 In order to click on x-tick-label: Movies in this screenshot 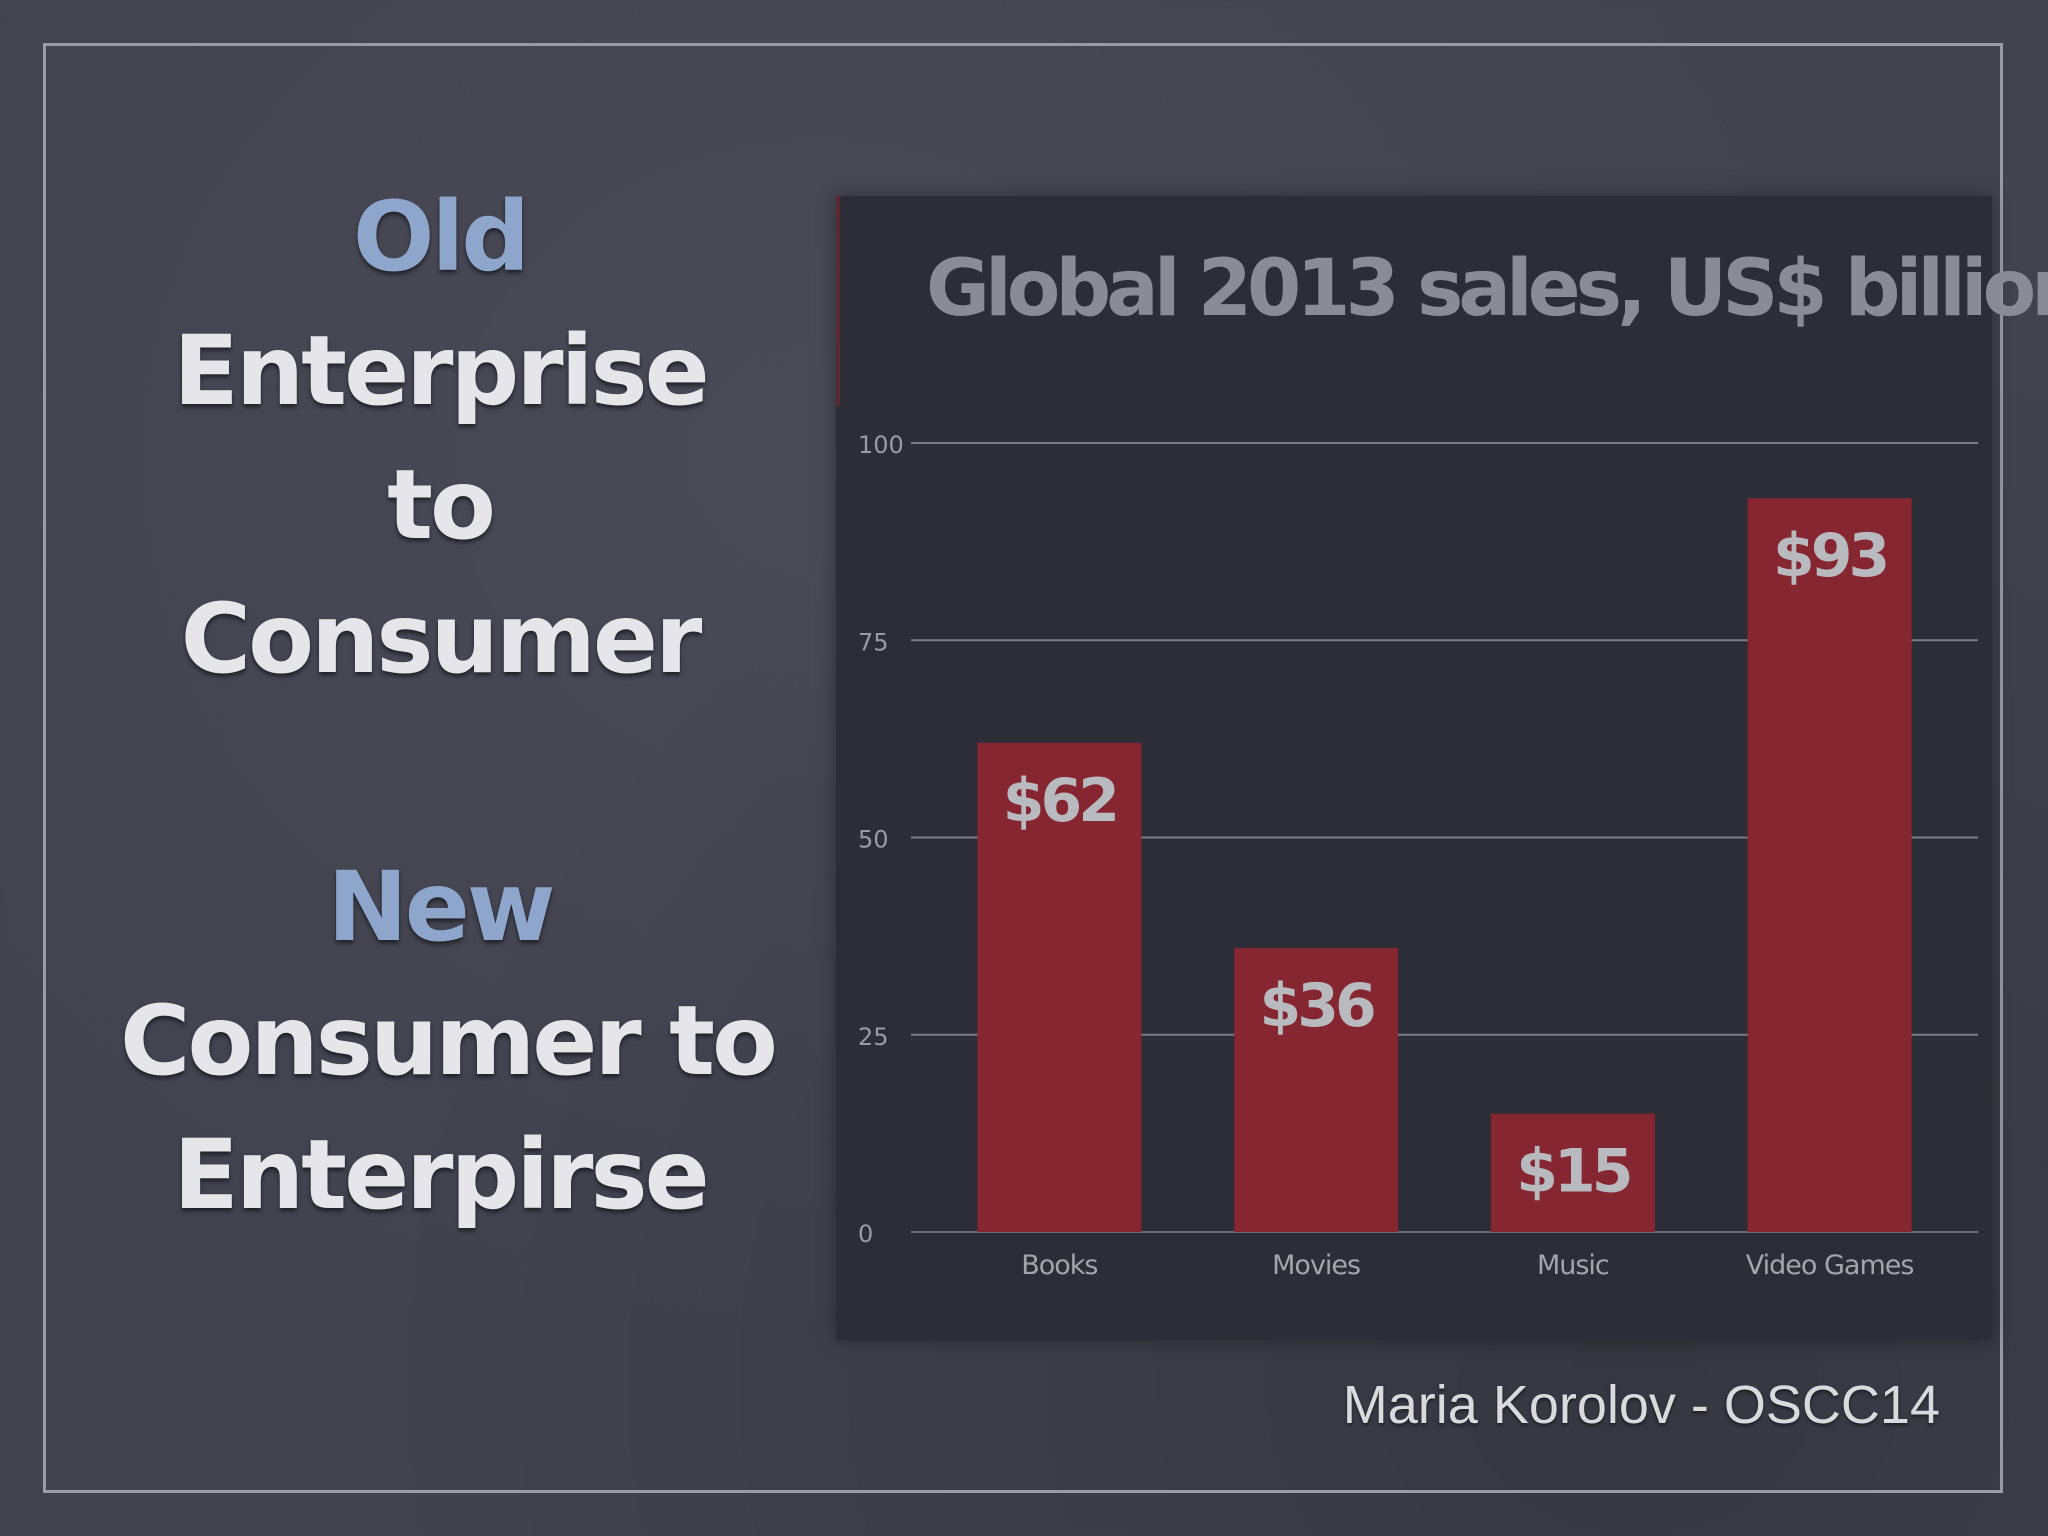, I will do `click(1316, 1265)`.